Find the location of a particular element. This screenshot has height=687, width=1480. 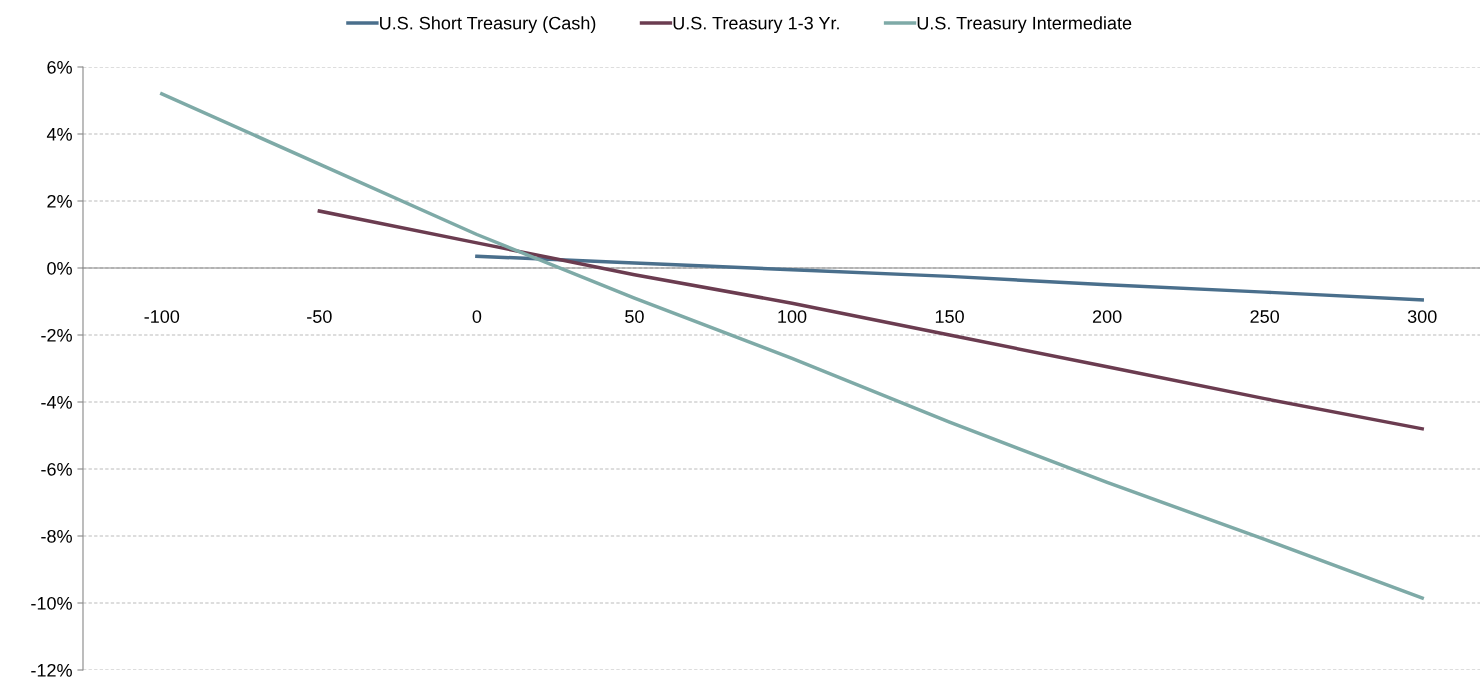

y-tick-label: -8% is located at coordinates (56, 536).